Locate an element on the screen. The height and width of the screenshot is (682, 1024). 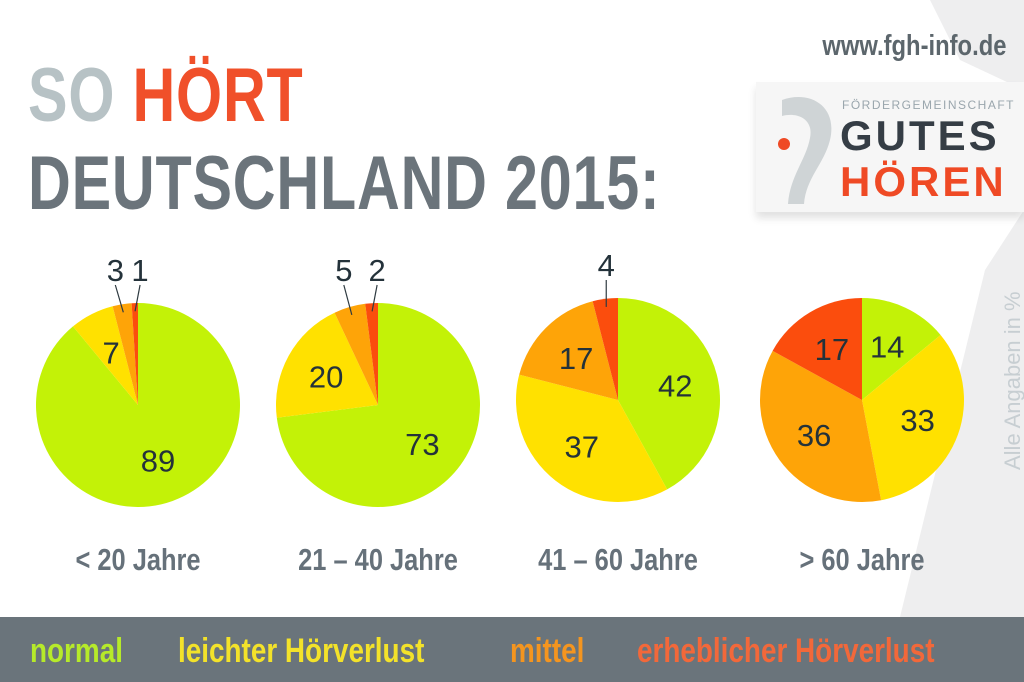
pie-2-value-label-normal: 73 is located at coordinates (422, 444).